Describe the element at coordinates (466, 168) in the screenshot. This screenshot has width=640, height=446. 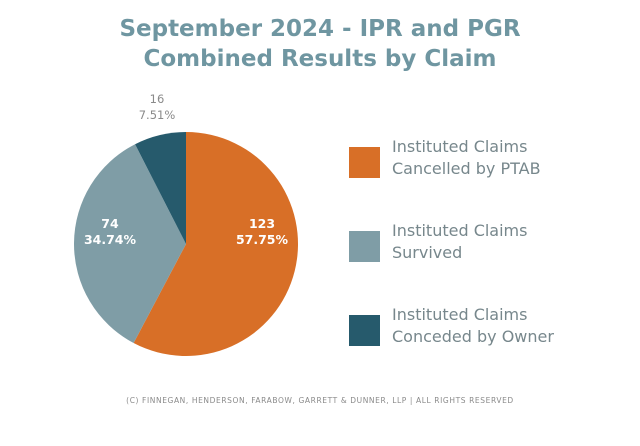
I see `legend-label-cancelled-line-2: Cancelled by PTAB` at that location.